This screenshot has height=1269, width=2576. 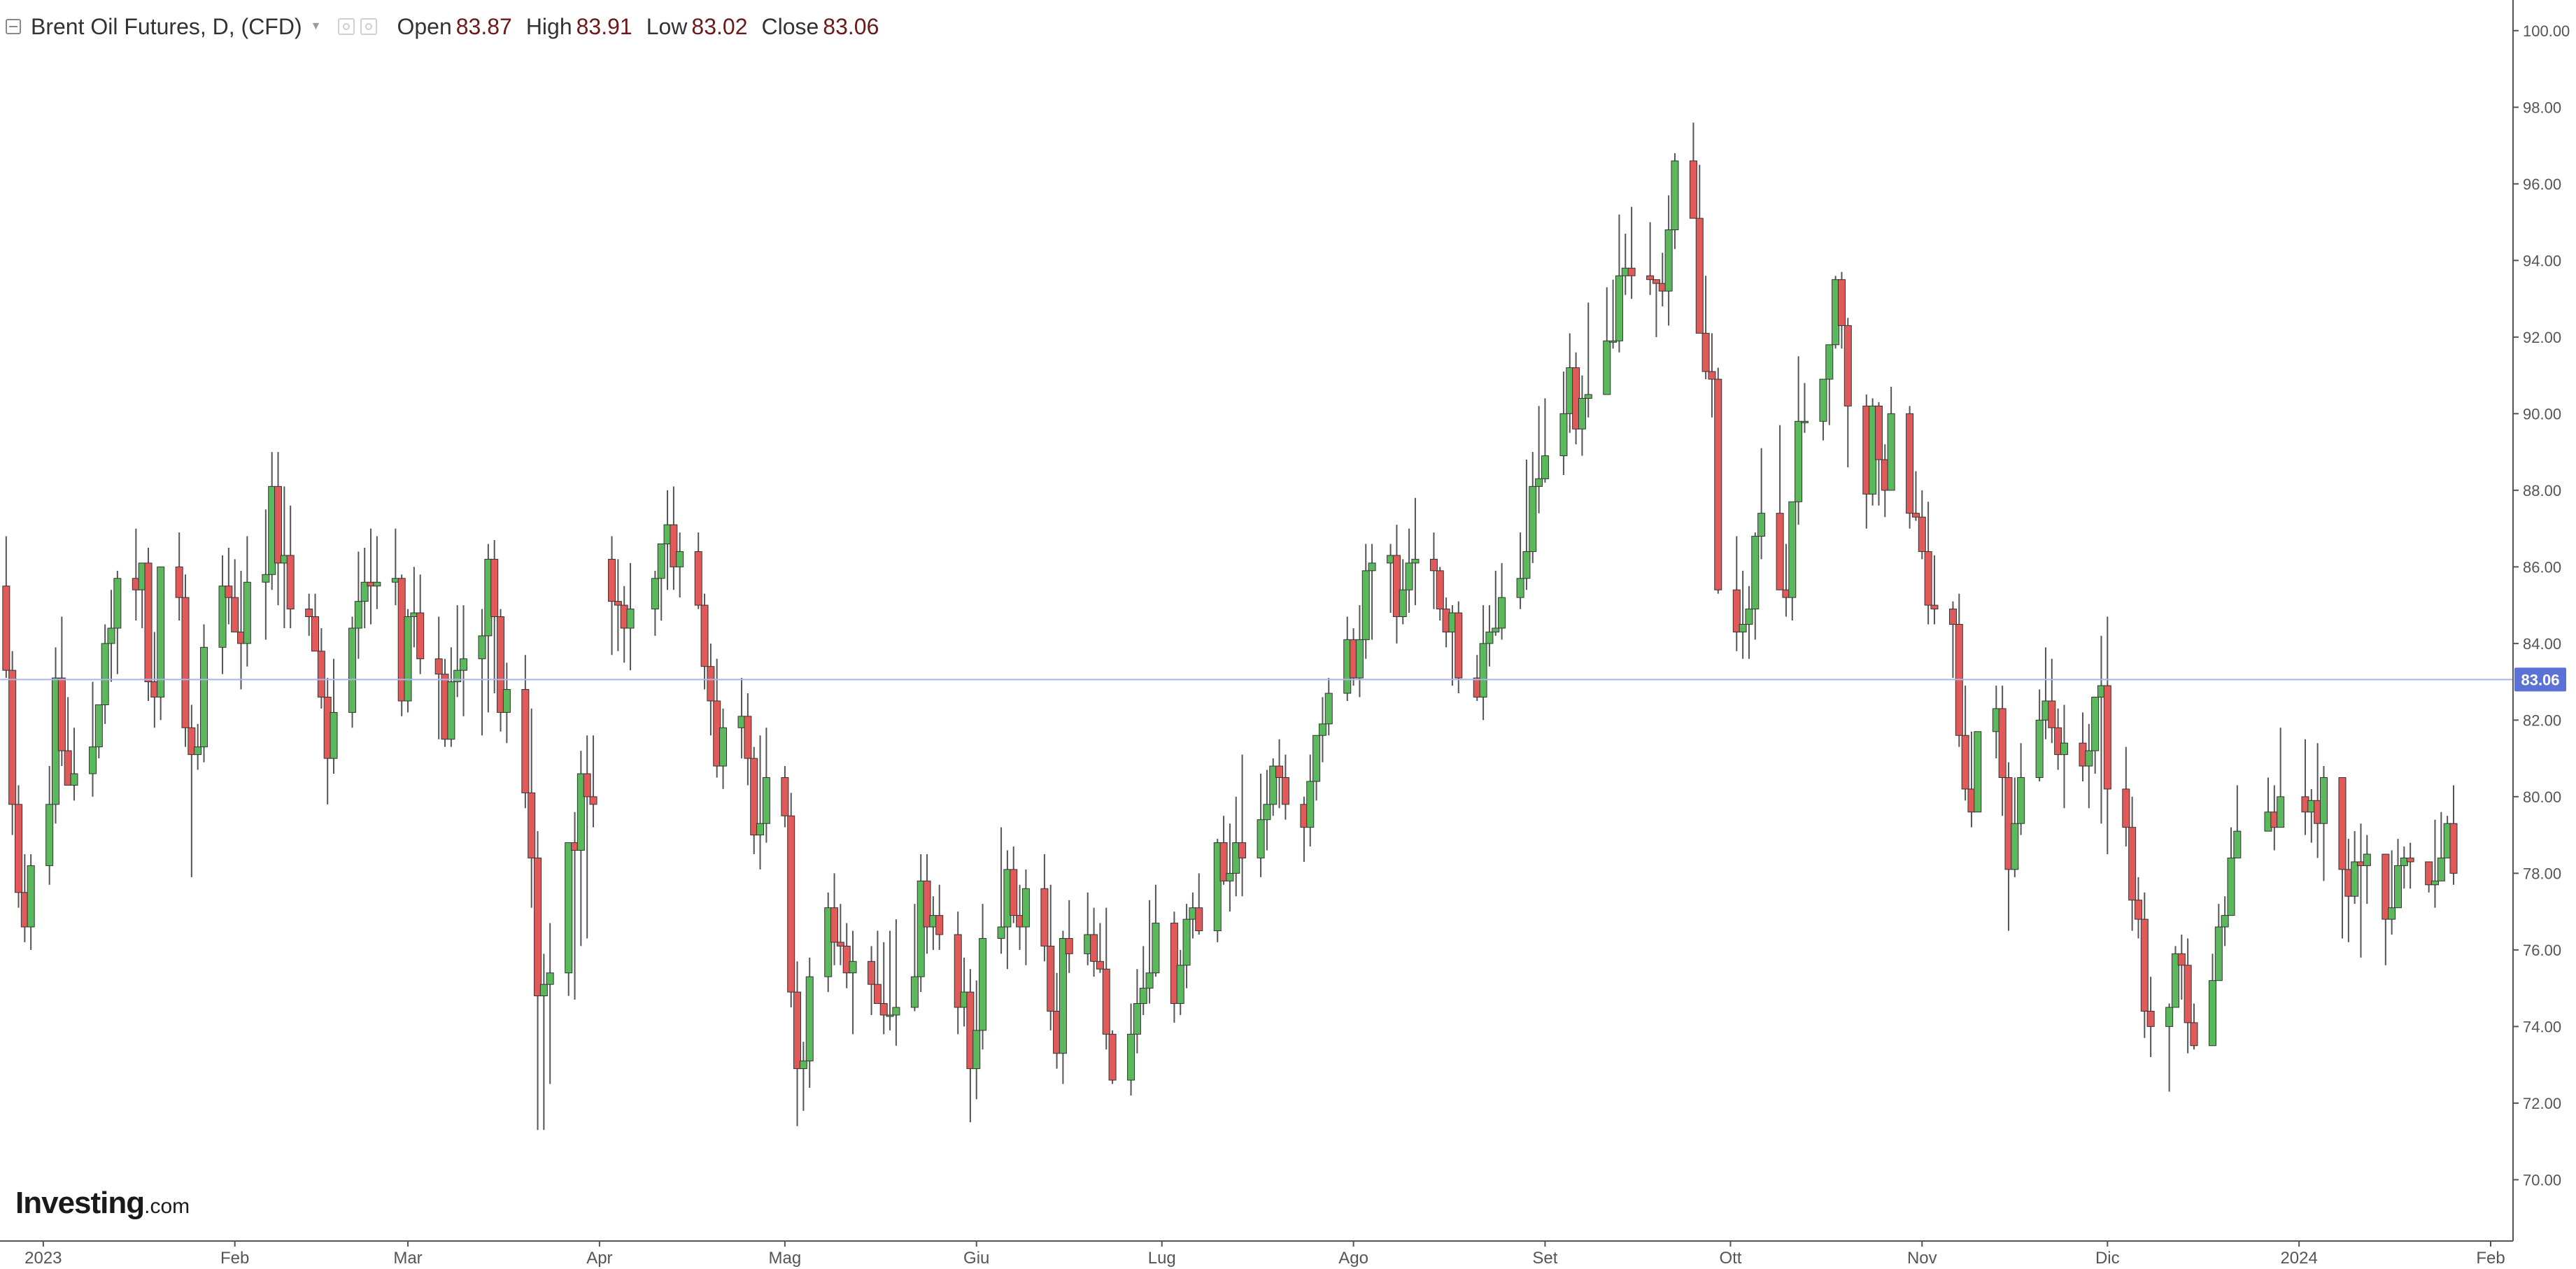 I want to click on collapse-legend-icon, so click(x=13, y=27).